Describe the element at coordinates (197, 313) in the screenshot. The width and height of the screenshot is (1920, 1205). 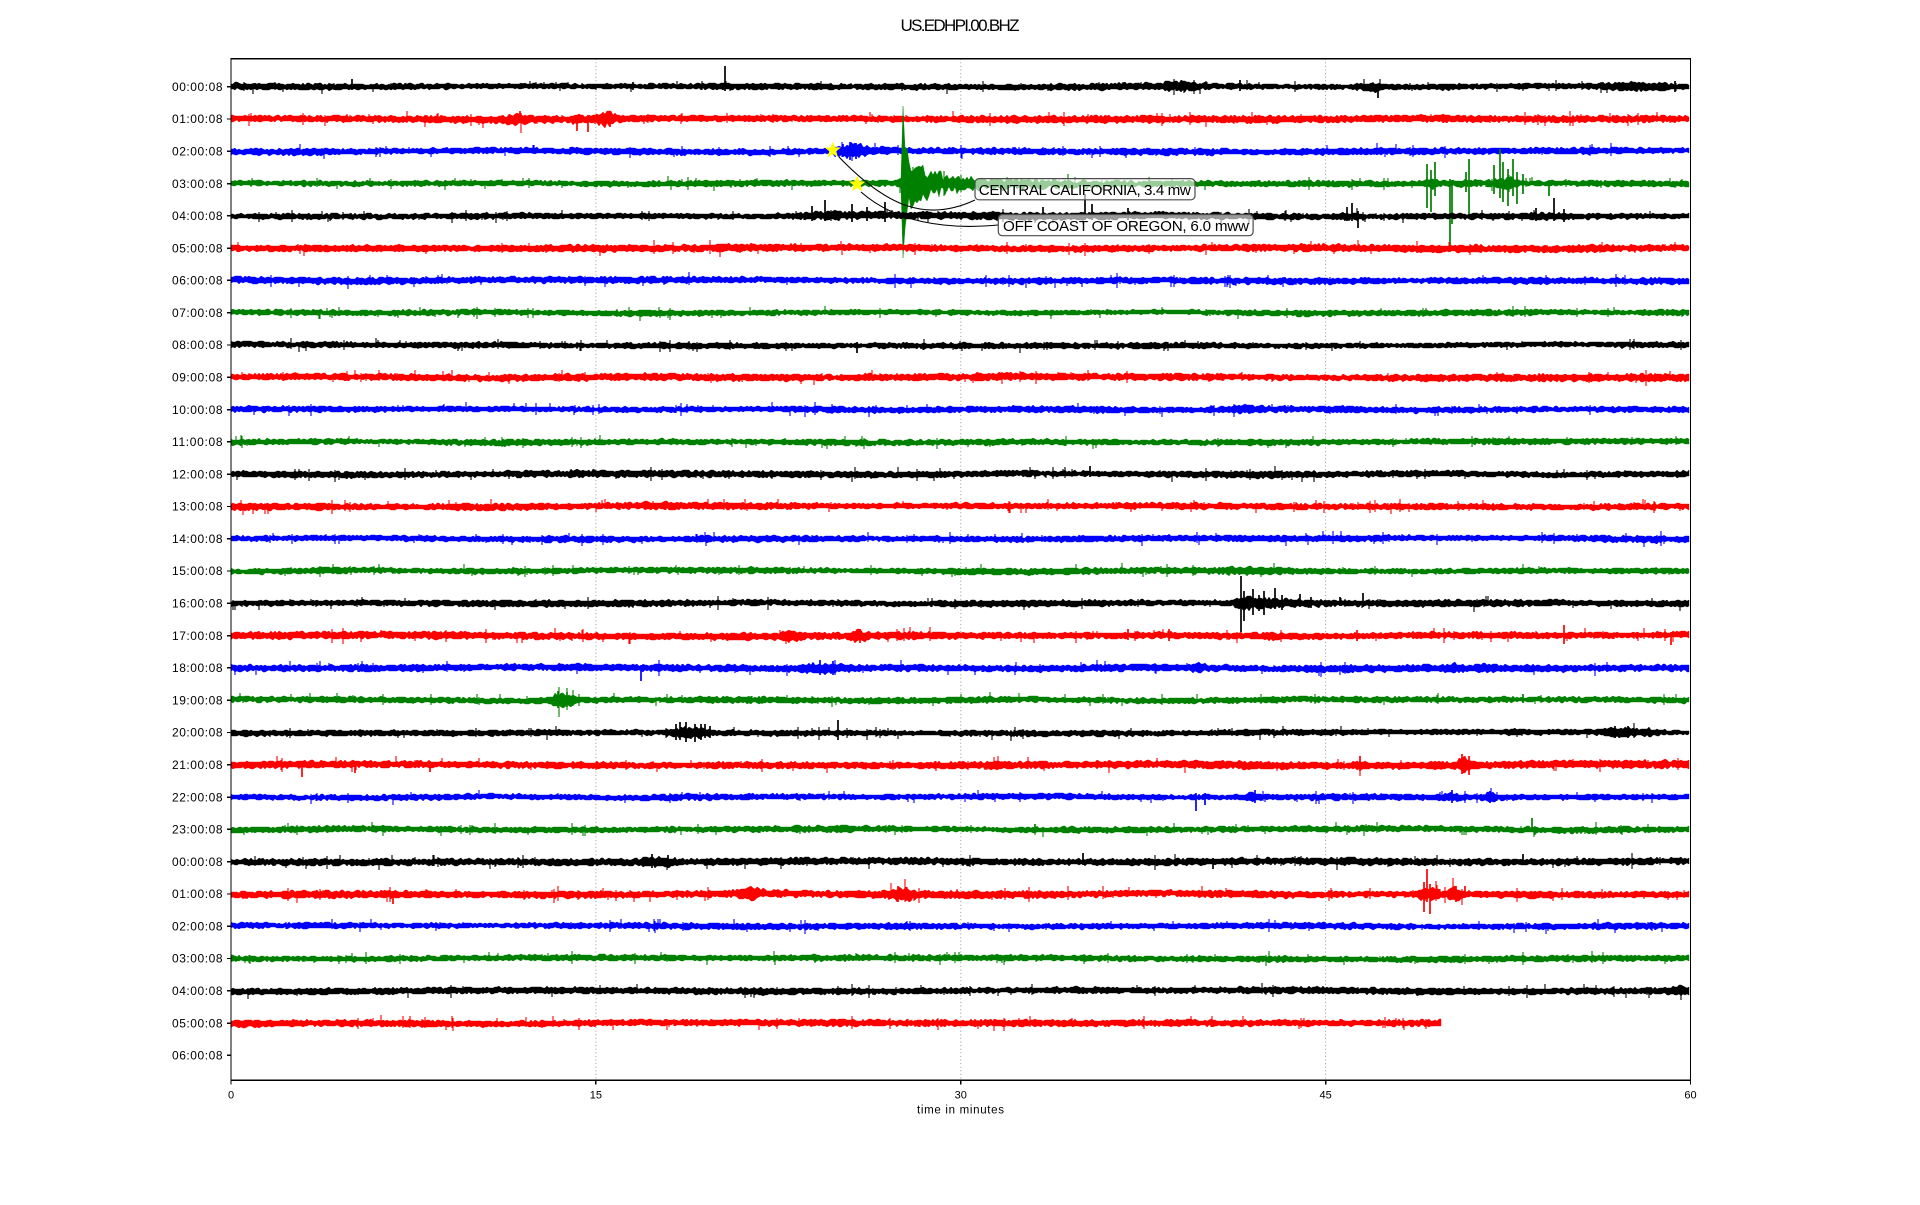
I see `svg-text: 07:00:08` at that location.